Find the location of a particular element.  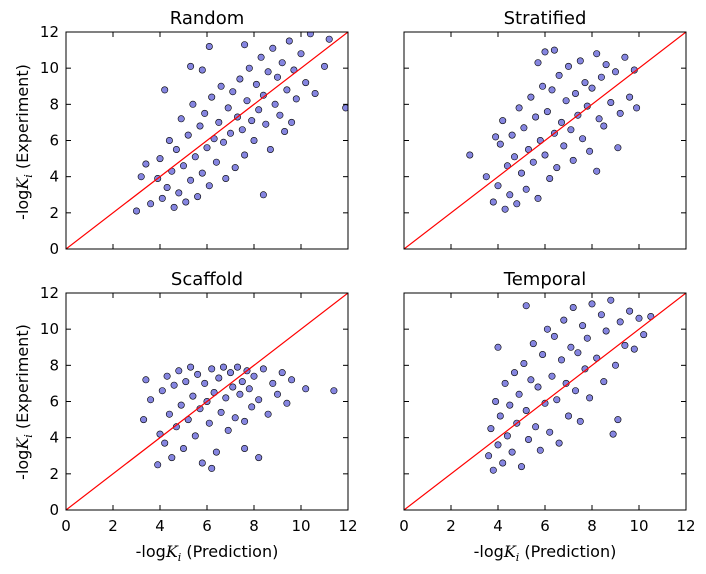

y-axis-label-top: -logKi (Experiment) is located at coordinates (24, 142).